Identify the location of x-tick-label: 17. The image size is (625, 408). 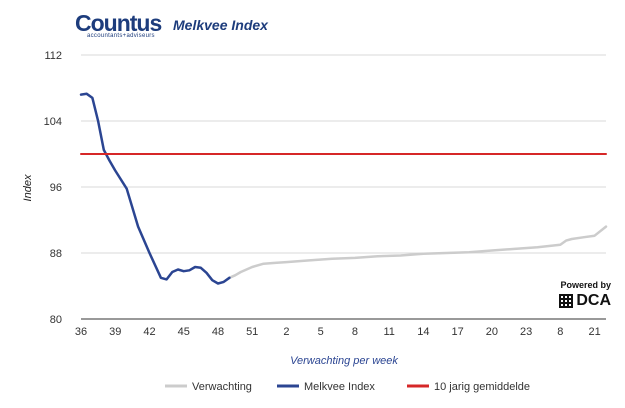
(458, 332).